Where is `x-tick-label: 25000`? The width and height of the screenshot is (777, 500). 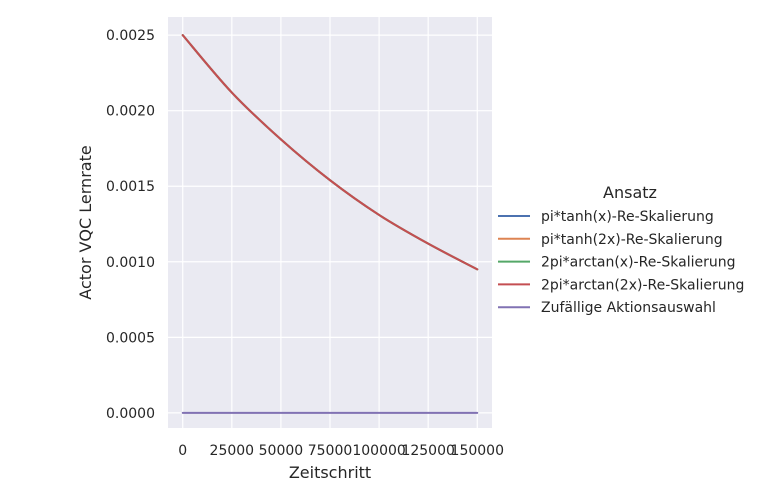 x-tick-label: 25000 is located at coordinates (232, 451).